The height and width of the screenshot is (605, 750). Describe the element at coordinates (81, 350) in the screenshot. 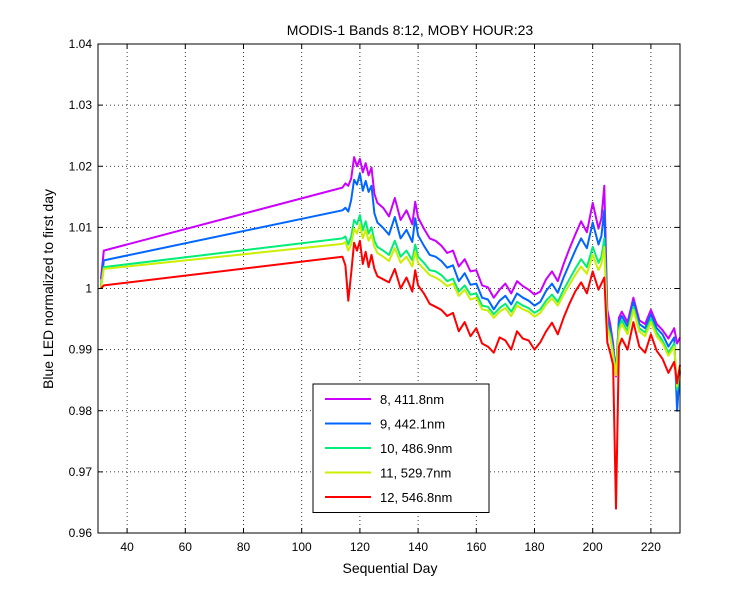

I see `y-tick-label: 0.99` at that location.